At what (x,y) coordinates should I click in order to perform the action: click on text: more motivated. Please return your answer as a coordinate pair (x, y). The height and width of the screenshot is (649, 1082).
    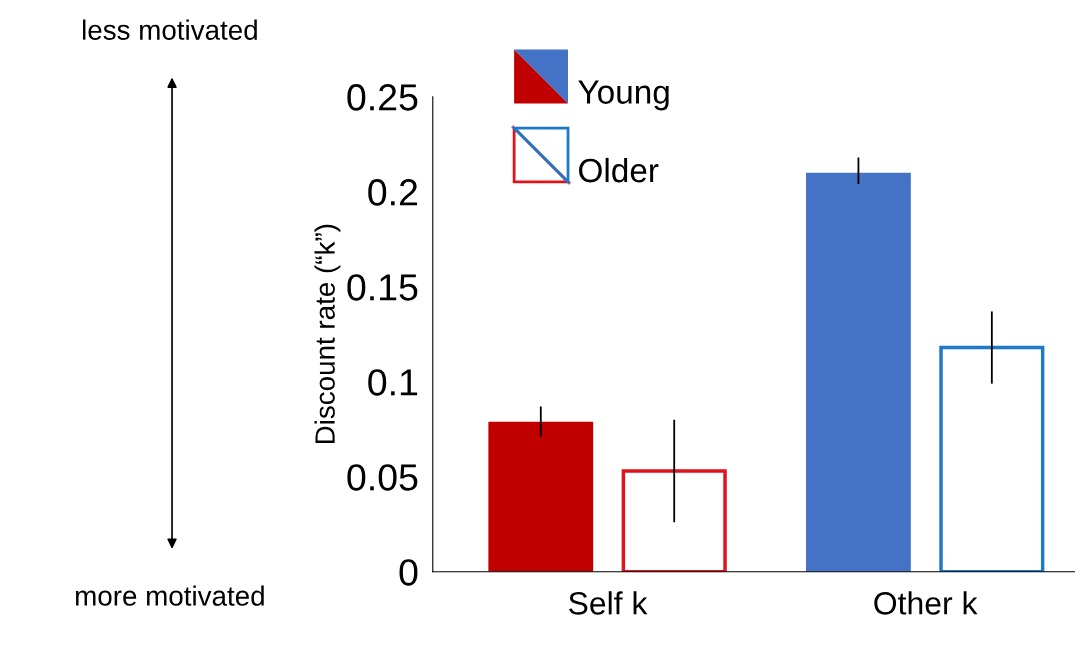
    Looking at the image, I should click on (170, 595).